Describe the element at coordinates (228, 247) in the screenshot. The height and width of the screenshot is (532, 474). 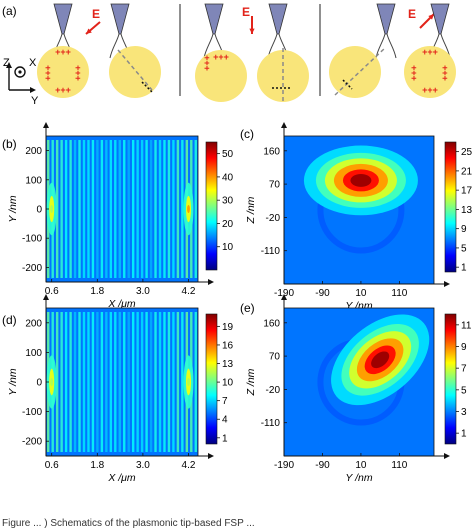
I see `colorbar-tick-label: 10` at that location.